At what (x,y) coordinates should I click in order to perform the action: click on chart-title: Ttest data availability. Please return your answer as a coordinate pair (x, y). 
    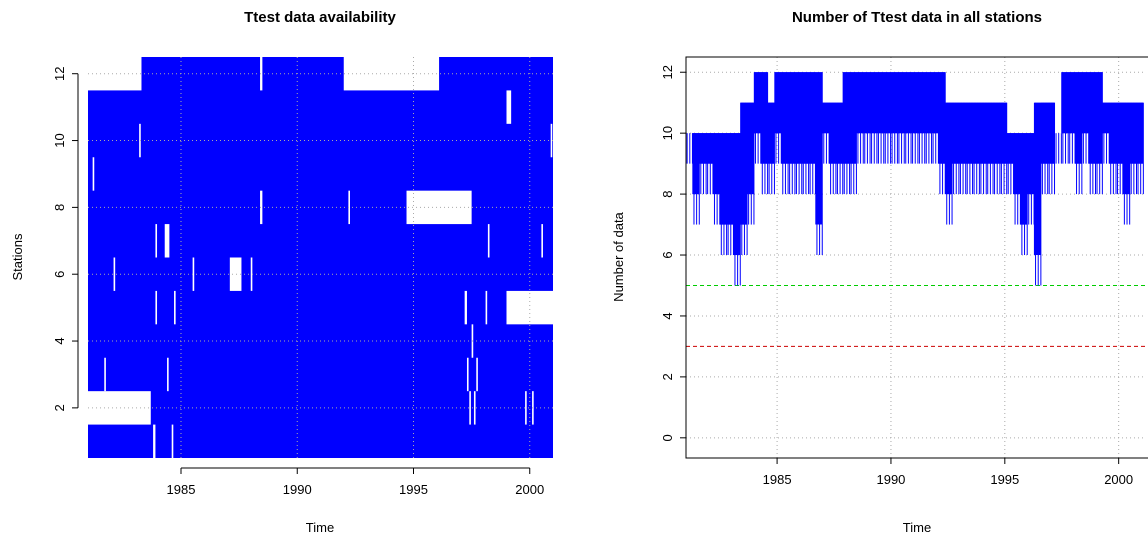
    Looking at the image, I should click on (320, 17).